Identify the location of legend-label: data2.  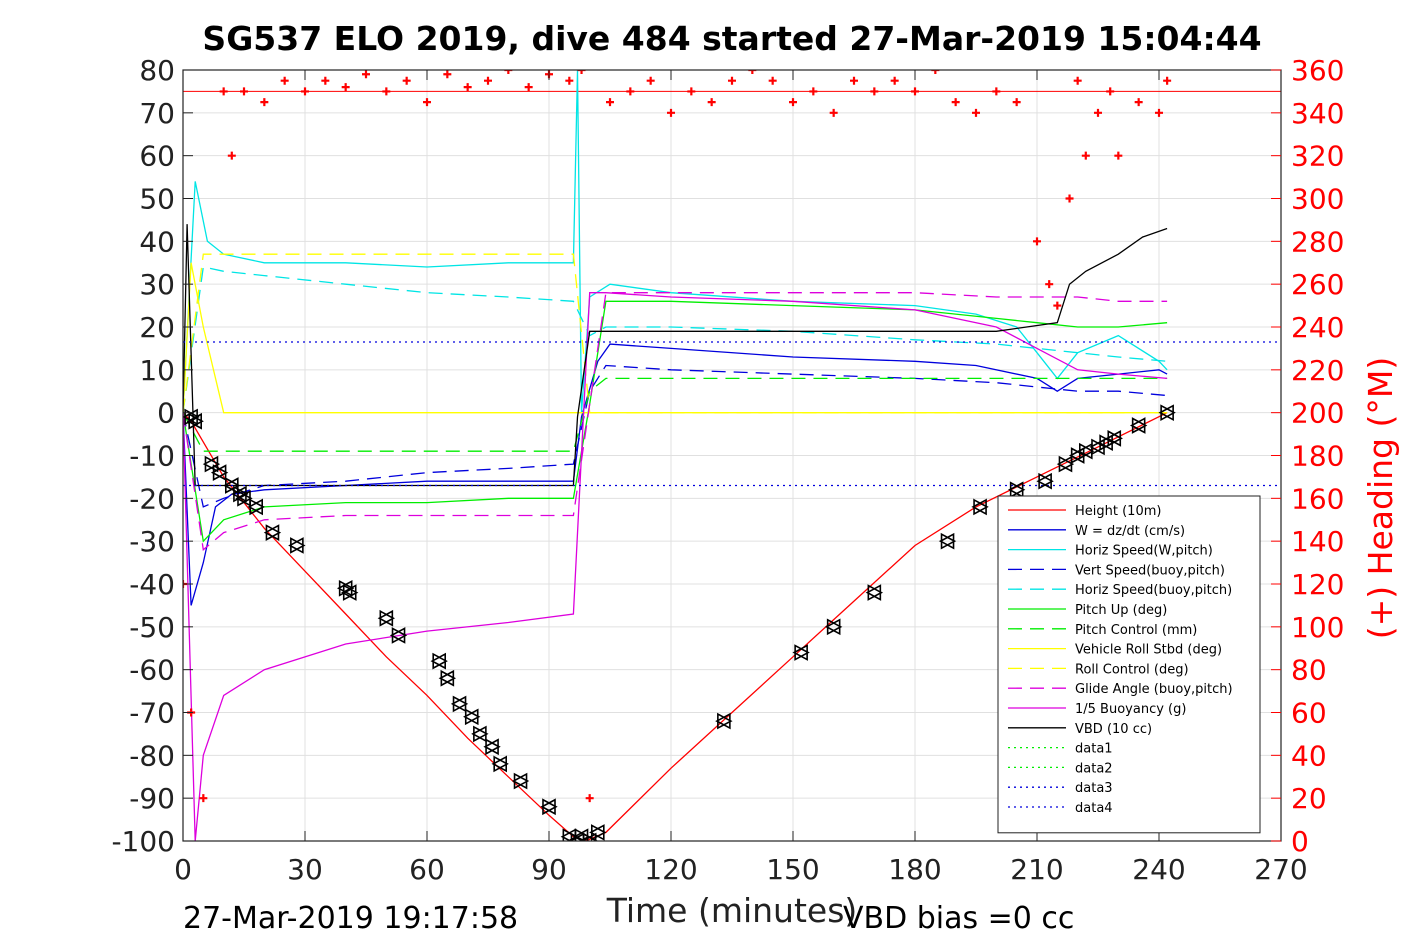
(1094, 768).